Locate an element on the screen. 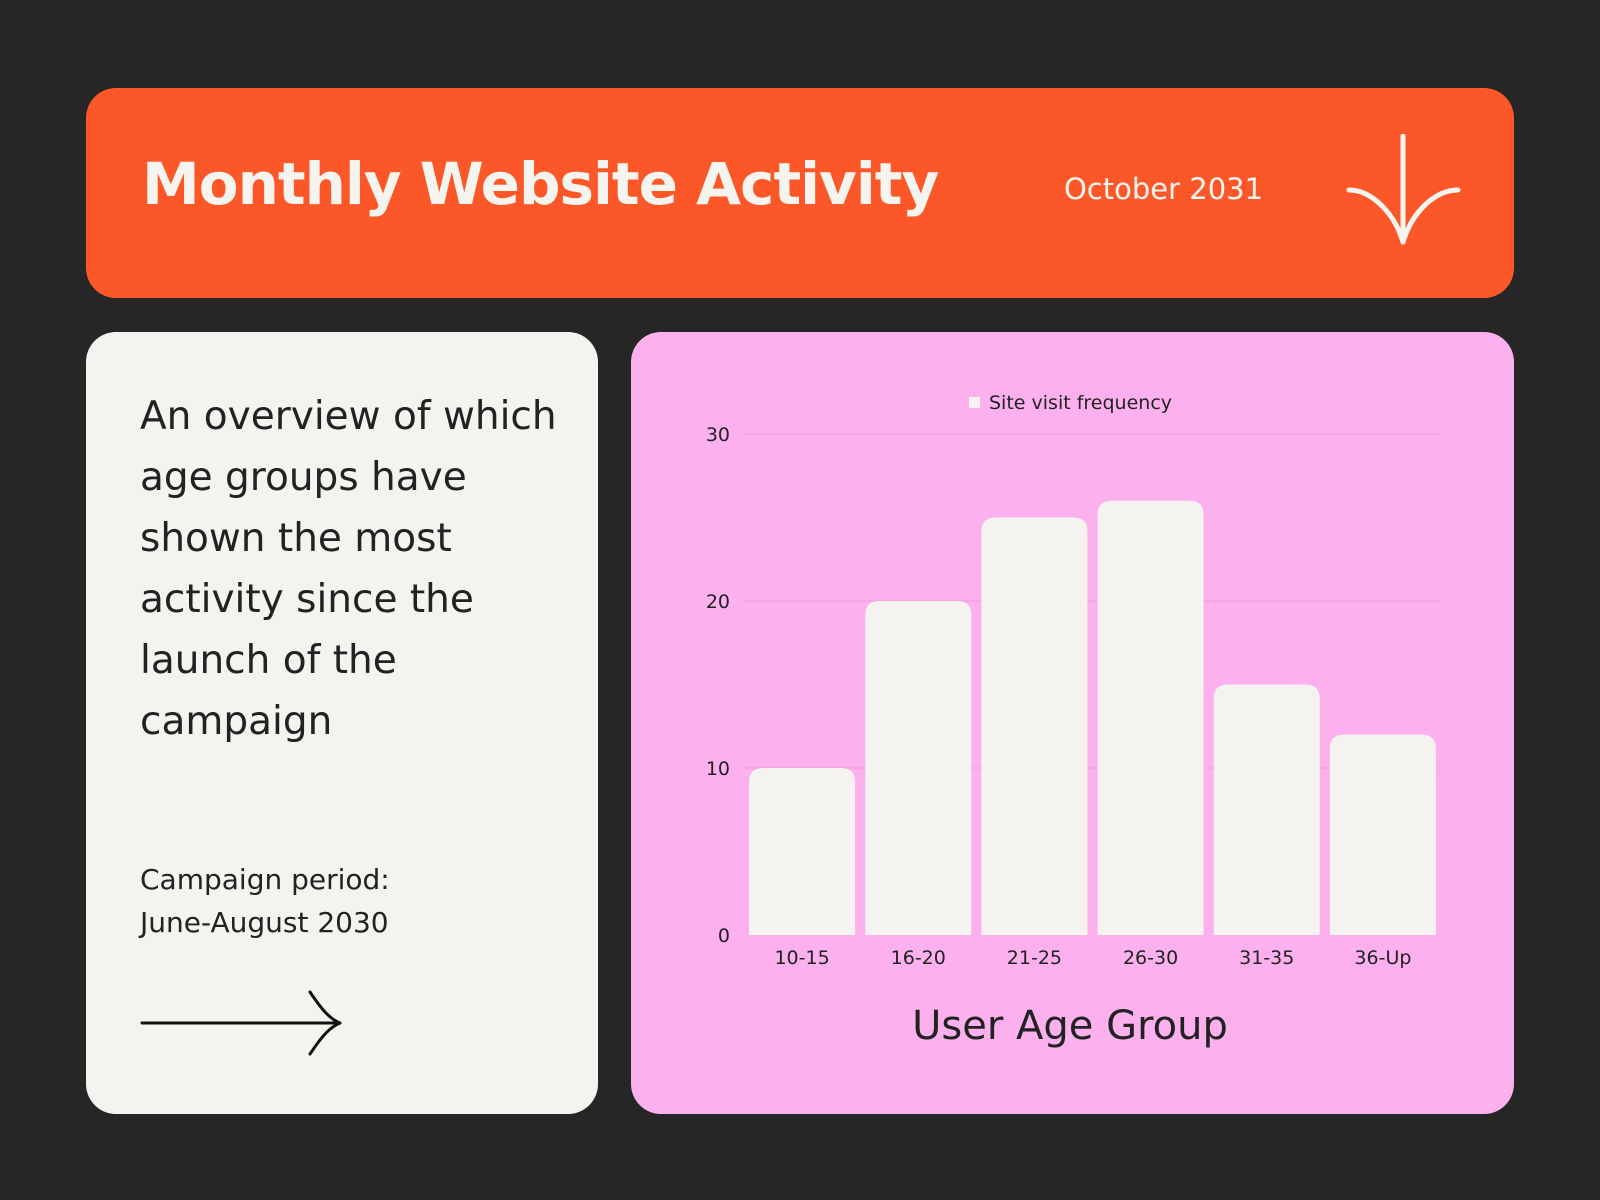 The height and width of the screenshot is (1200, 1600). report-date: October 2031 is located at coordinates (1164, 189).